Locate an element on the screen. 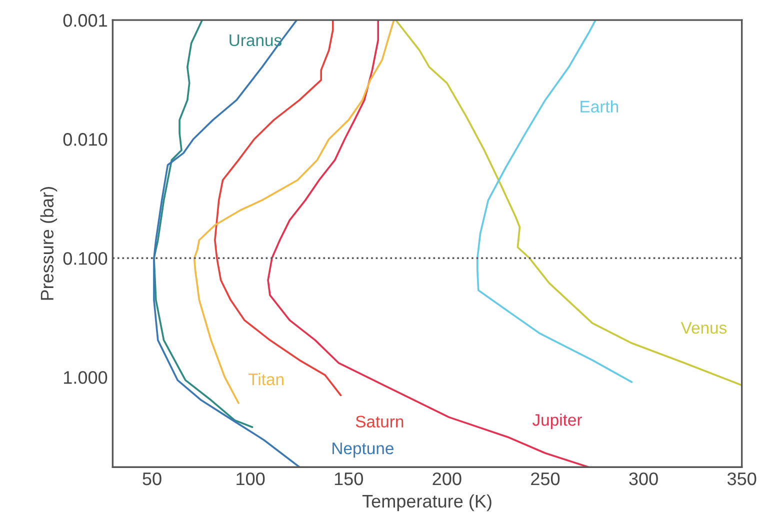  series-label: Titan is located at coordinates (266, 379).